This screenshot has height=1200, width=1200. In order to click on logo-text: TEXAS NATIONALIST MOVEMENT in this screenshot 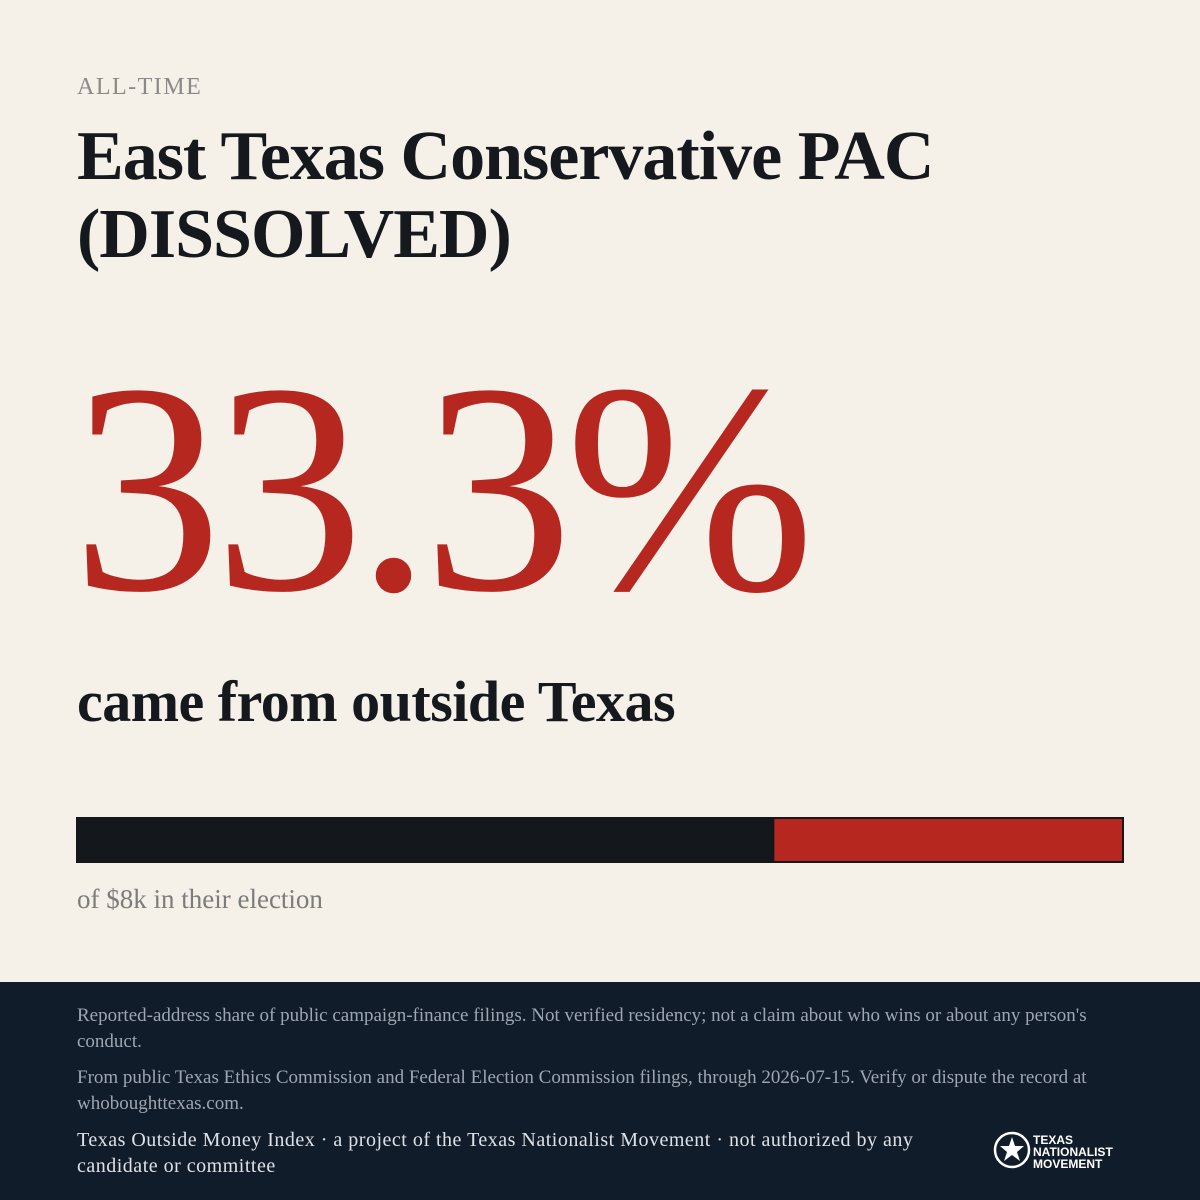, I will do `click(1073, 1152)`.